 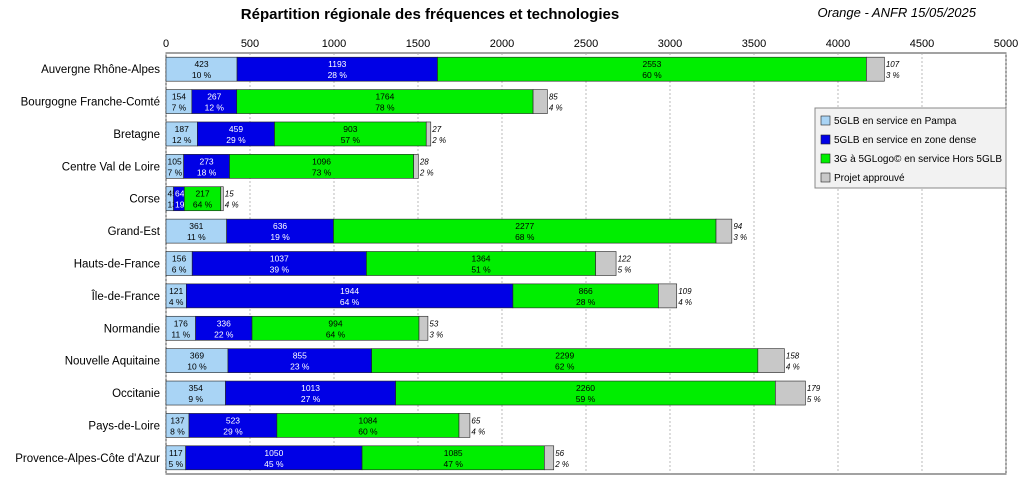 What do you see at coordinates (335, 323) in the screenshot?
I see `bar-value-label: 994` at bounding box center [335, 323].